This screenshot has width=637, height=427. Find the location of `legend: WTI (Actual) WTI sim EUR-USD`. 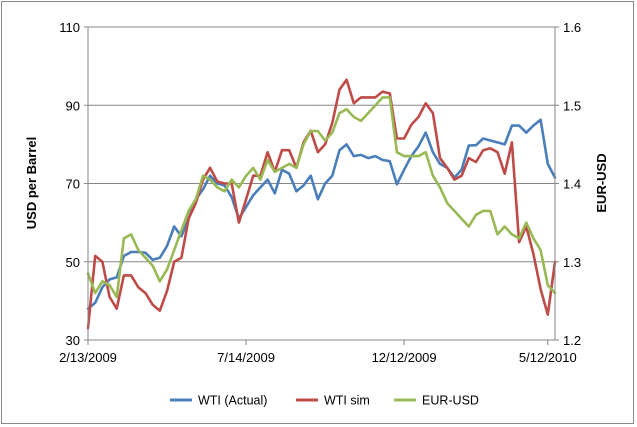

legend: WTI (Actual) WTI sim EUR-USD is located at coordinates (324, 401).